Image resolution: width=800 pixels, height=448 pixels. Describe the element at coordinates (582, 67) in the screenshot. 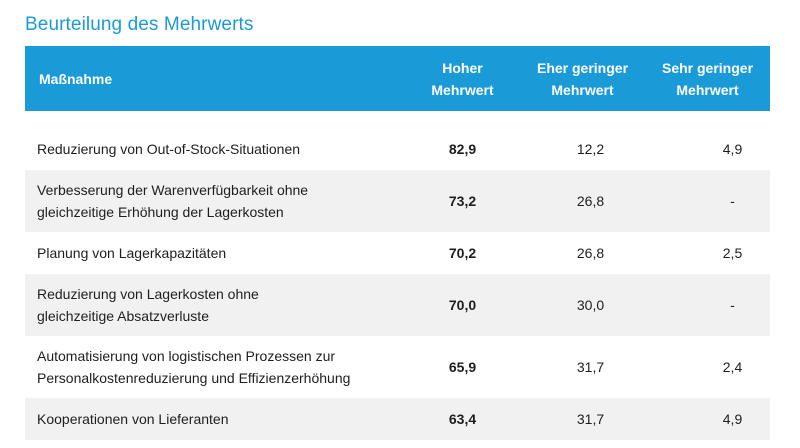

I see `header-line: Eher geringer` at that location.